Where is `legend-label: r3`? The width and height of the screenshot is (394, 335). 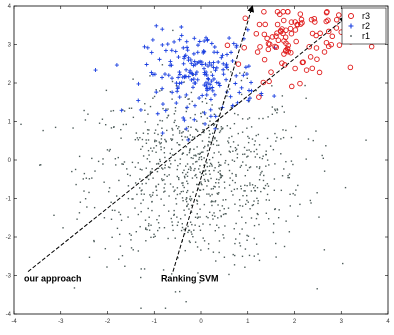
legend-label: r3 is located at coordinates (366, 16).